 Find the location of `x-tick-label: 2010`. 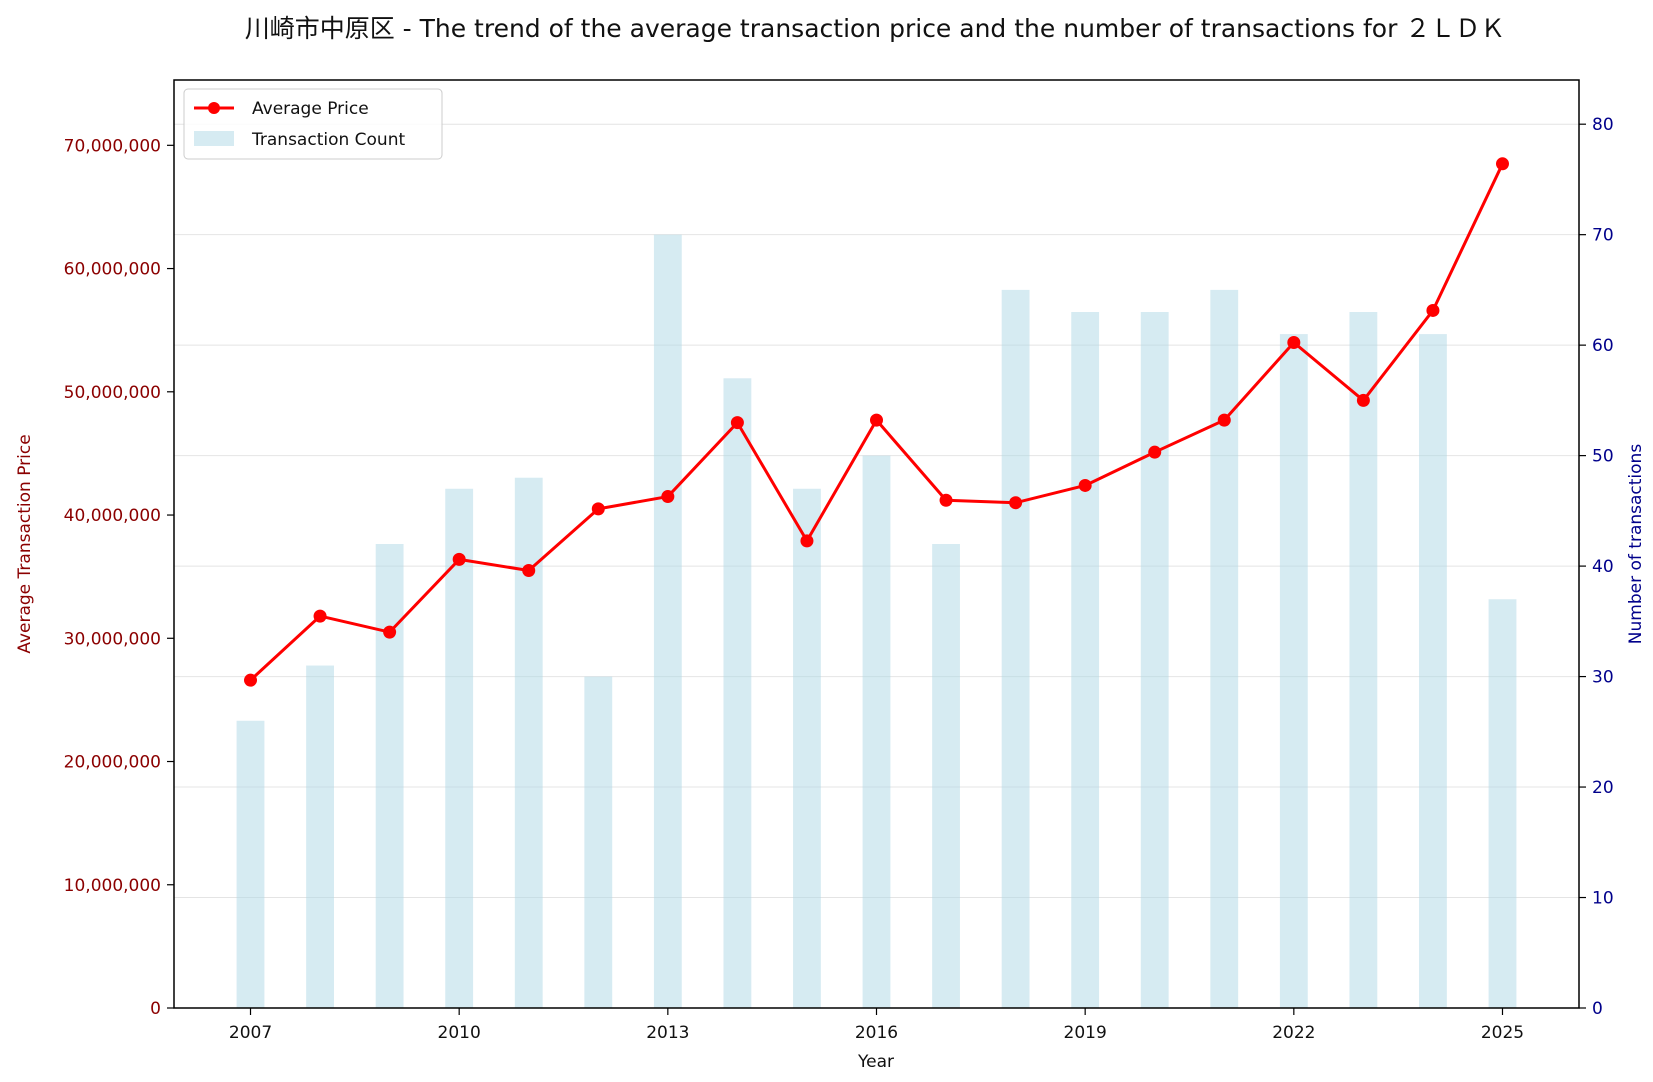

x-tick-label: 2010 is located at coordinates (459, 1033).